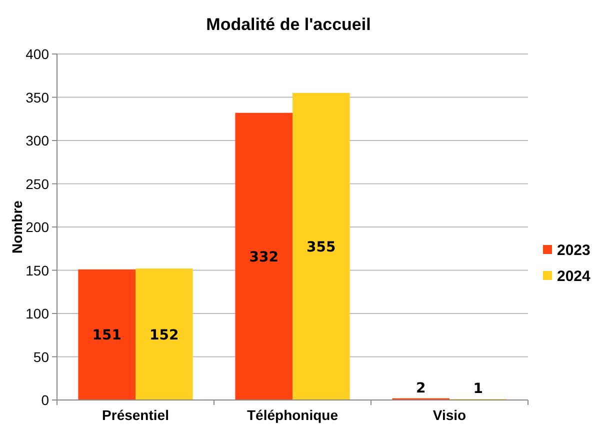 The width and height of the screenshot is (597, 430). Describe the element at coordinates (574, 276) in the screenshot. I see `legend-label: 2024` at that location.